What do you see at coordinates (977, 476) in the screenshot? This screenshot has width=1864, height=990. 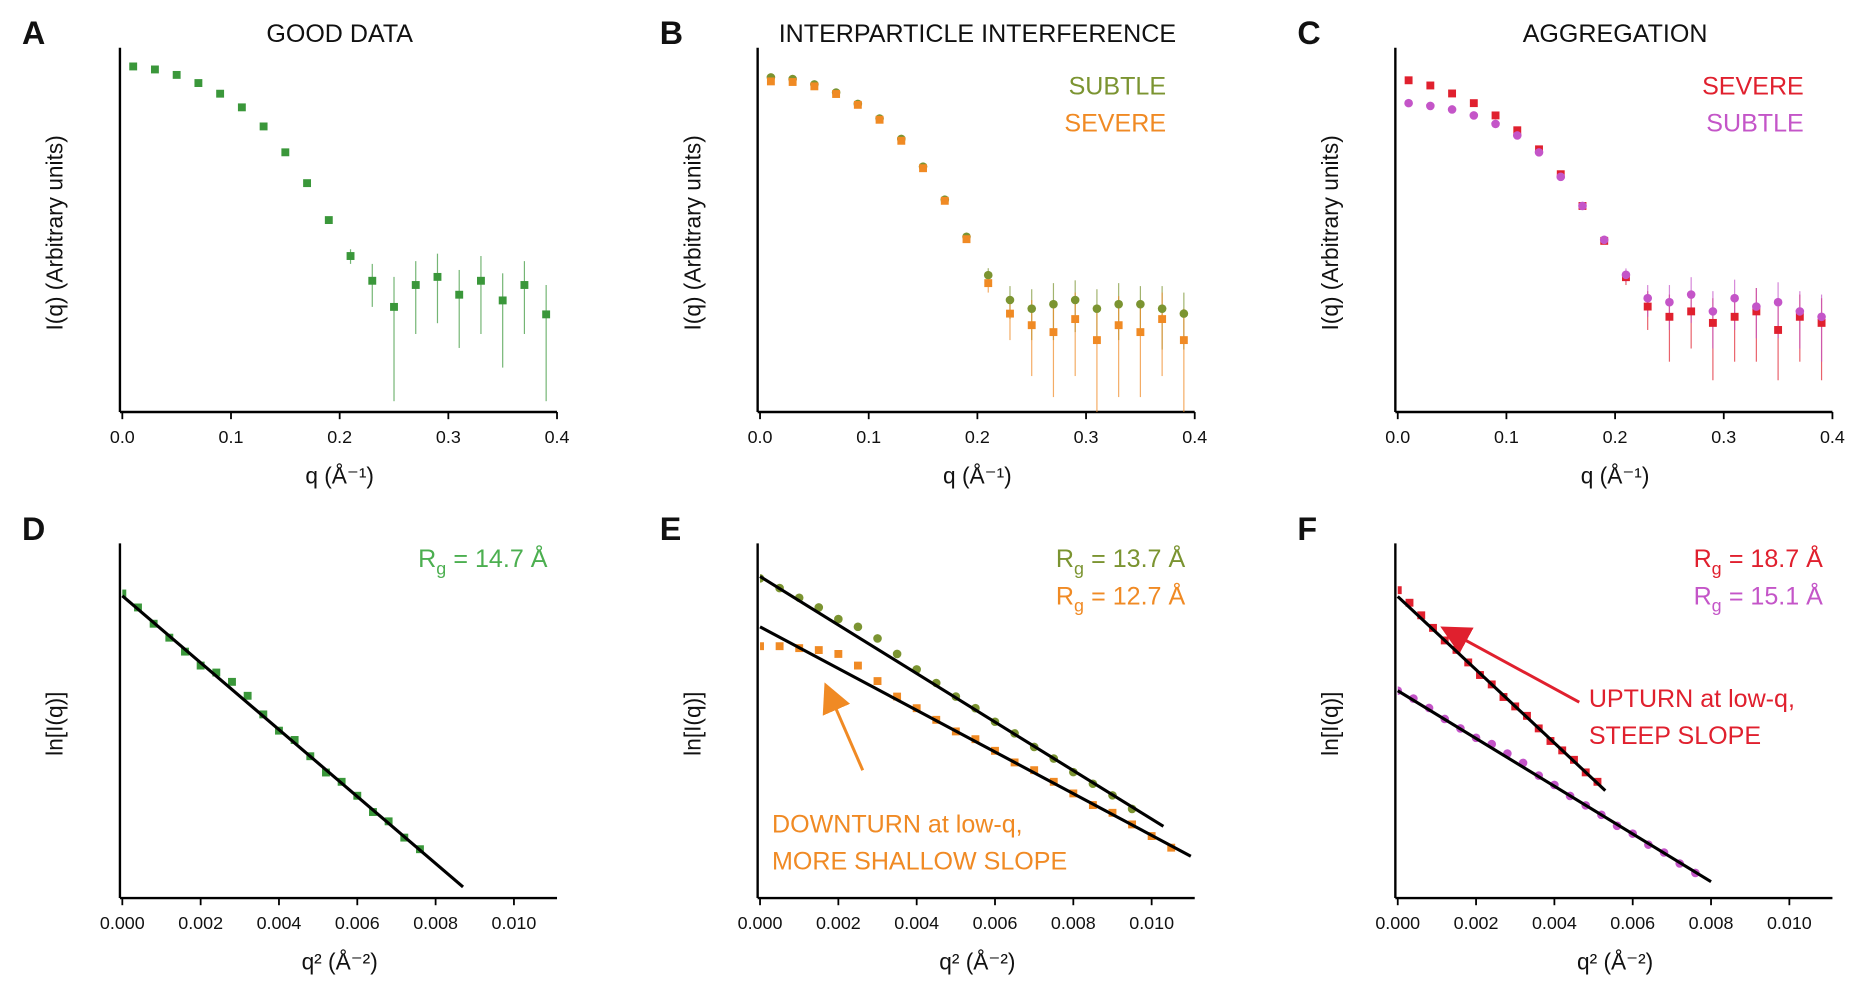 I see `x-axis-label: q (Å⁻¹)` at bounding box center [977, 476].